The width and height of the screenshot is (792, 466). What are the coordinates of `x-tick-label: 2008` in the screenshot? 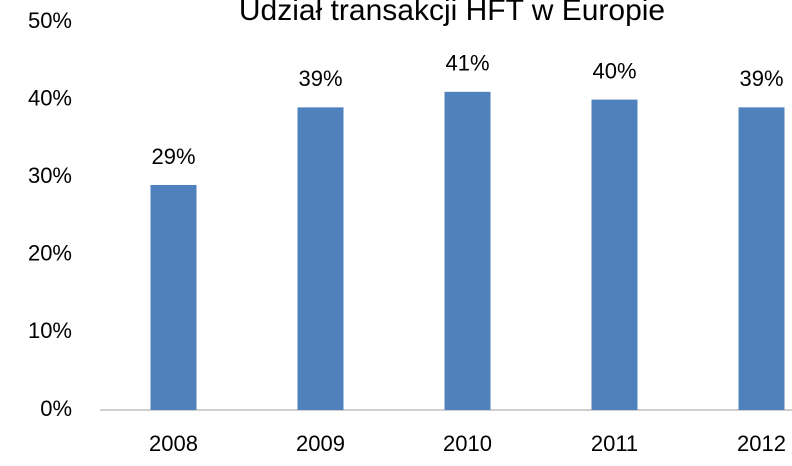 It's located at (173, 443).